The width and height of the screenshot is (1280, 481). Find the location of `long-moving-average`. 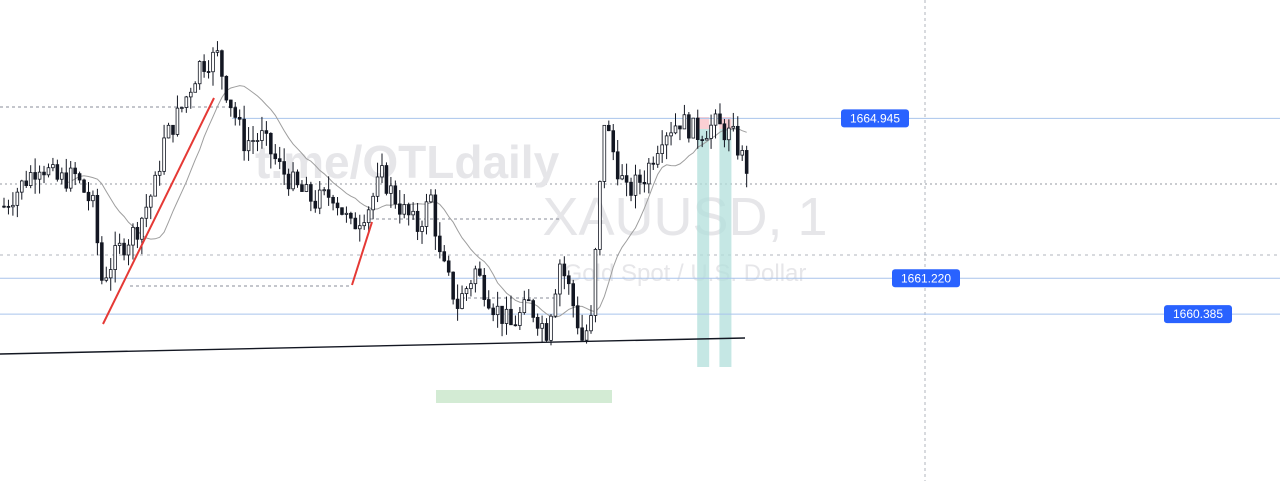

long-moving-average is located at coordinates (373, 346).